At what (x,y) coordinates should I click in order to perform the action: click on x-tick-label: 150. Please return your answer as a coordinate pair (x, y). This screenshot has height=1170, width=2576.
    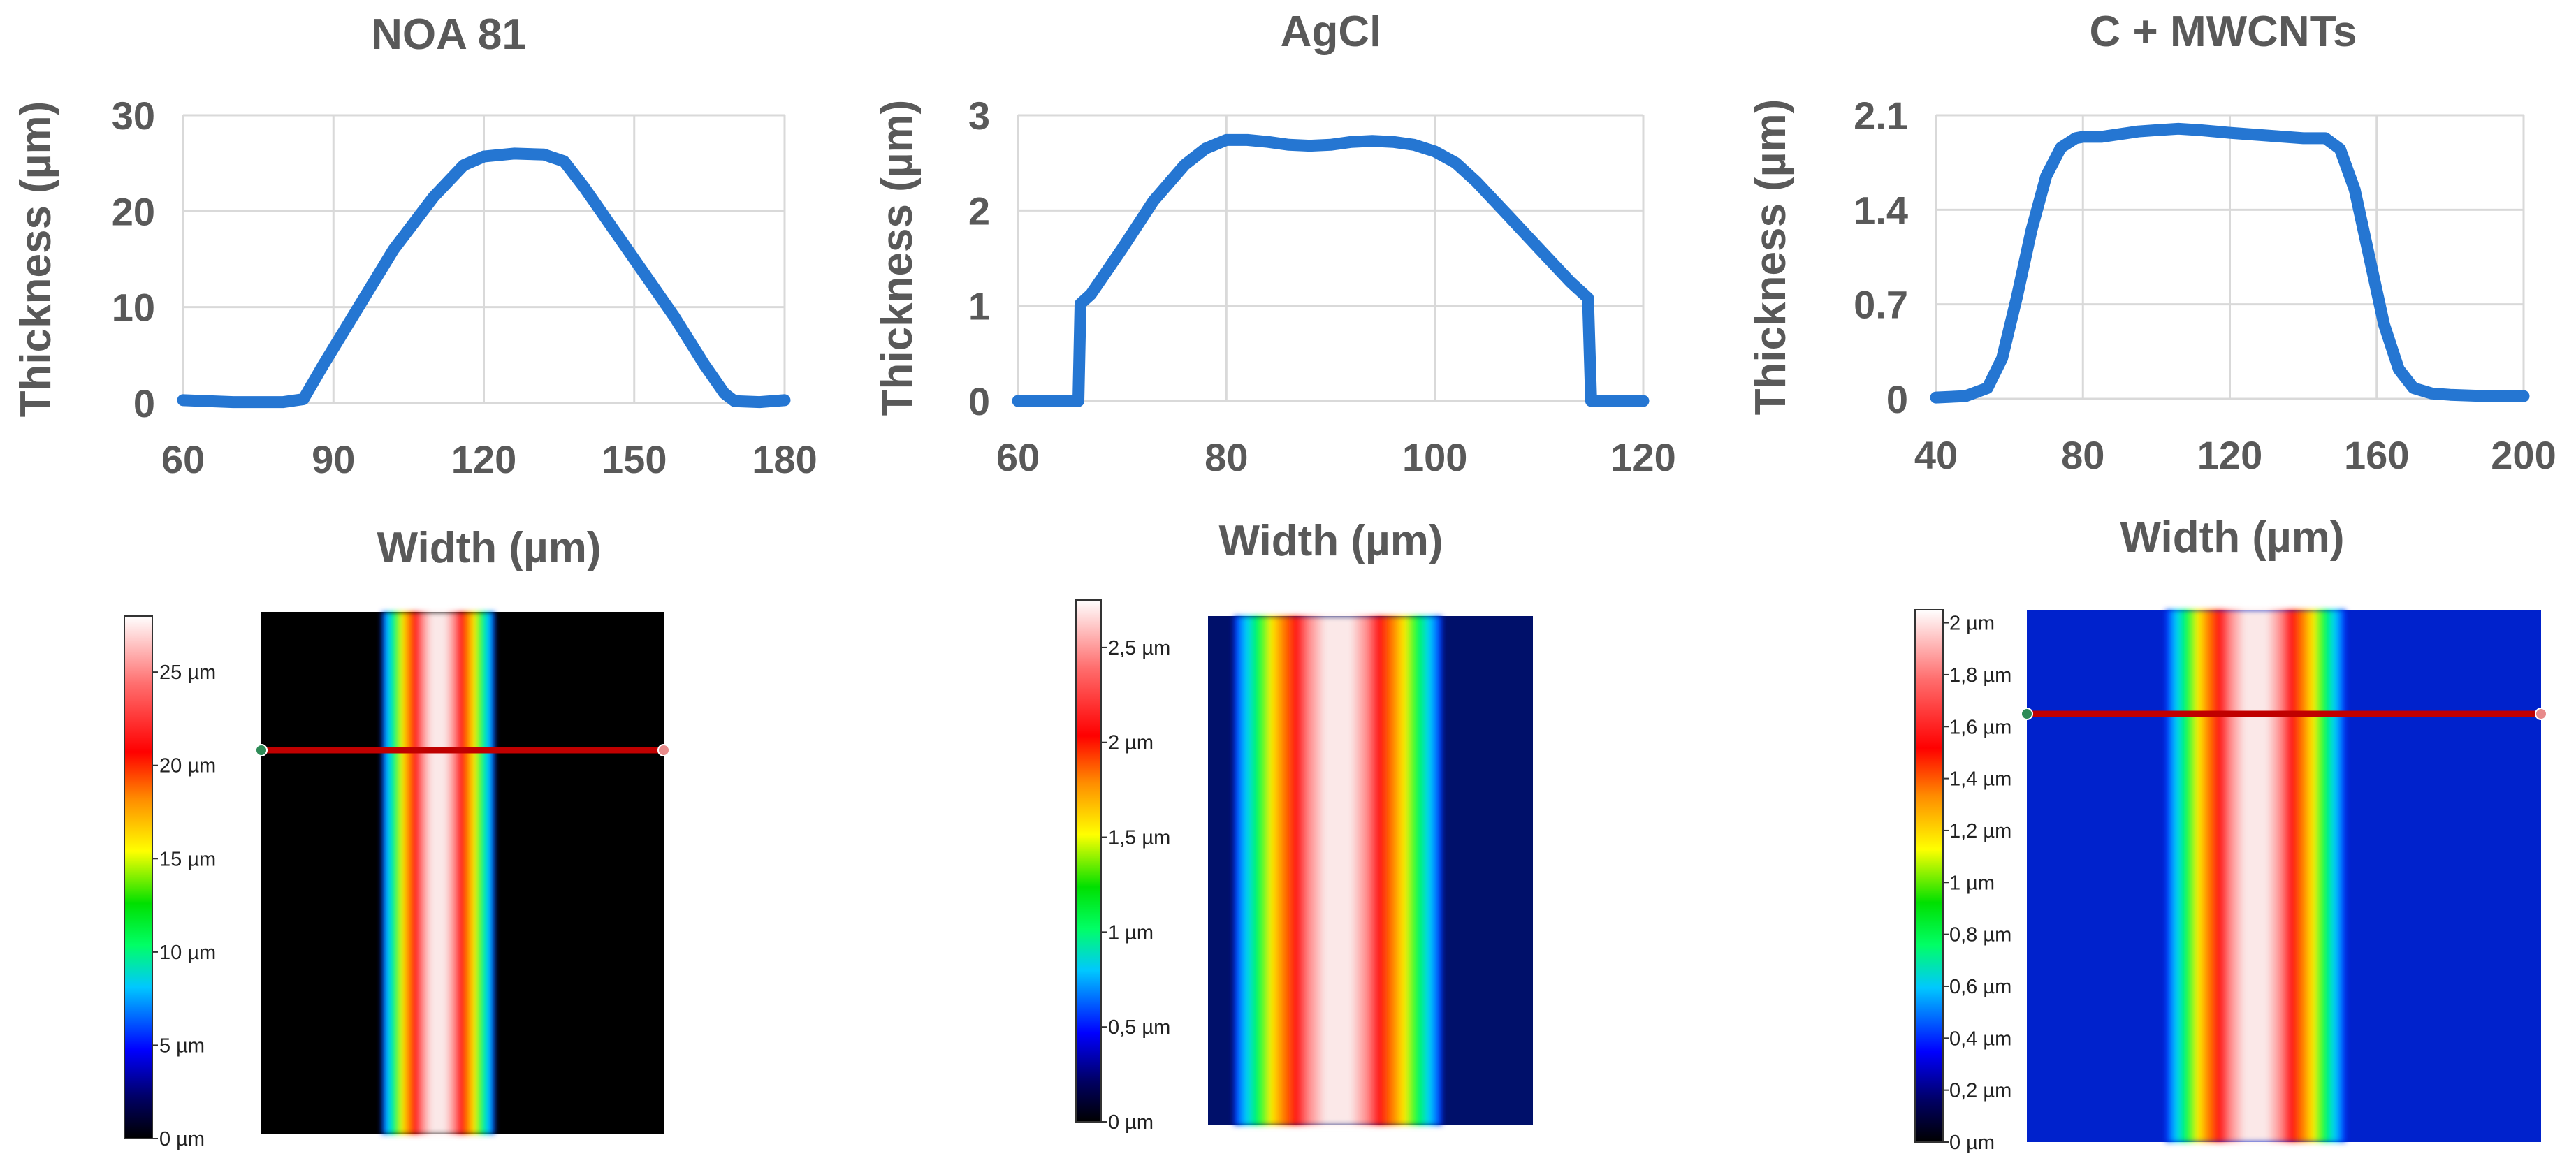
    Looking at the image, I should click on (634, 459).